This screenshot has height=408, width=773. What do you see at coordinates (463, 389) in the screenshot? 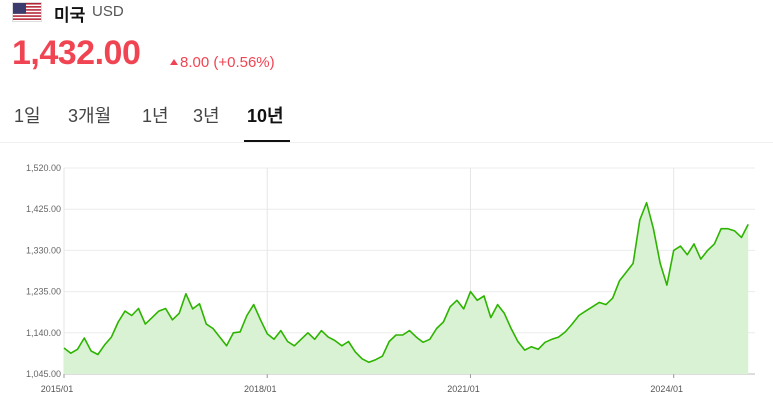
I see `x-tick-label: 2021/01` at bounding box center [463, 389].